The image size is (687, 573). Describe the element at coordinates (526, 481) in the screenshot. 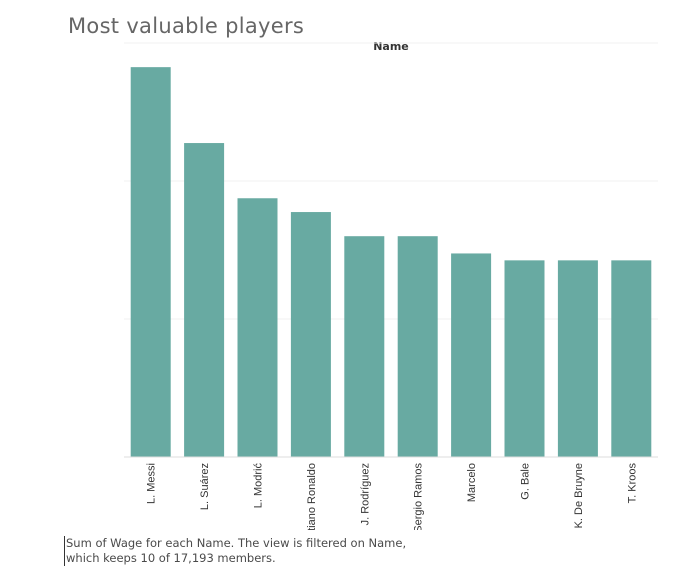

I see `category-label-8: G. Bale` at that location.